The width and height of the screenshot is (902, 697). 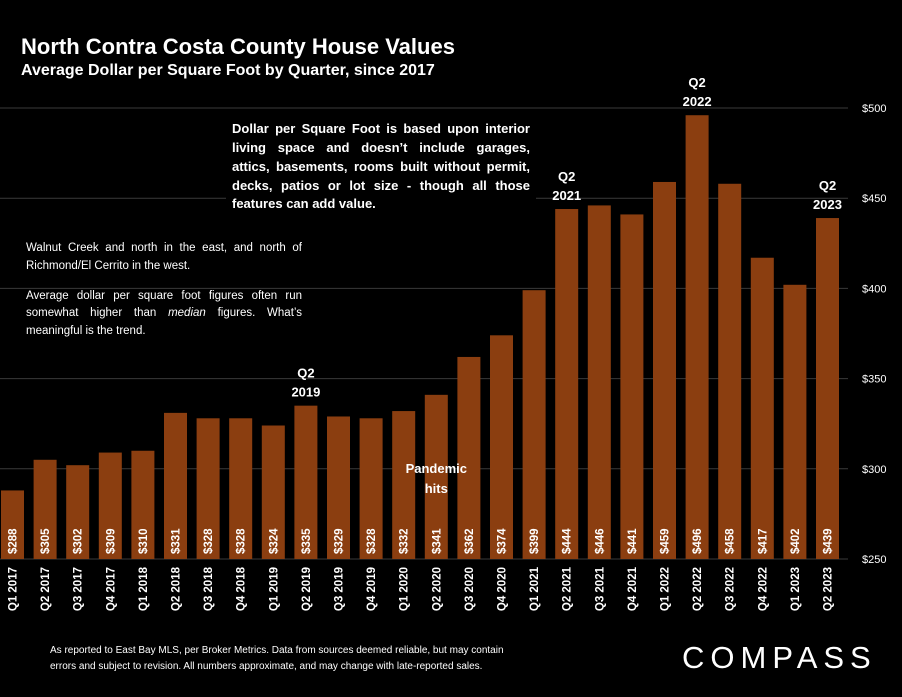 I want to click on annotation-label: 2019, so click(x=305, y=392).